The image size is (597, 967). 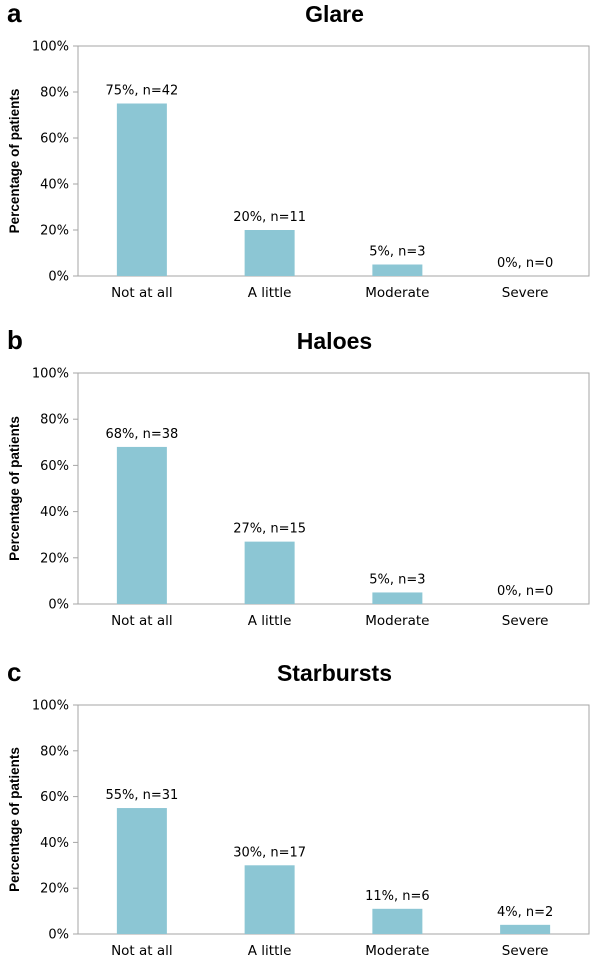 What do you see at coordinates (141, 434) in the screenshot?
I see `data-label: 68%, n=38` at bounding box center [141, 434].